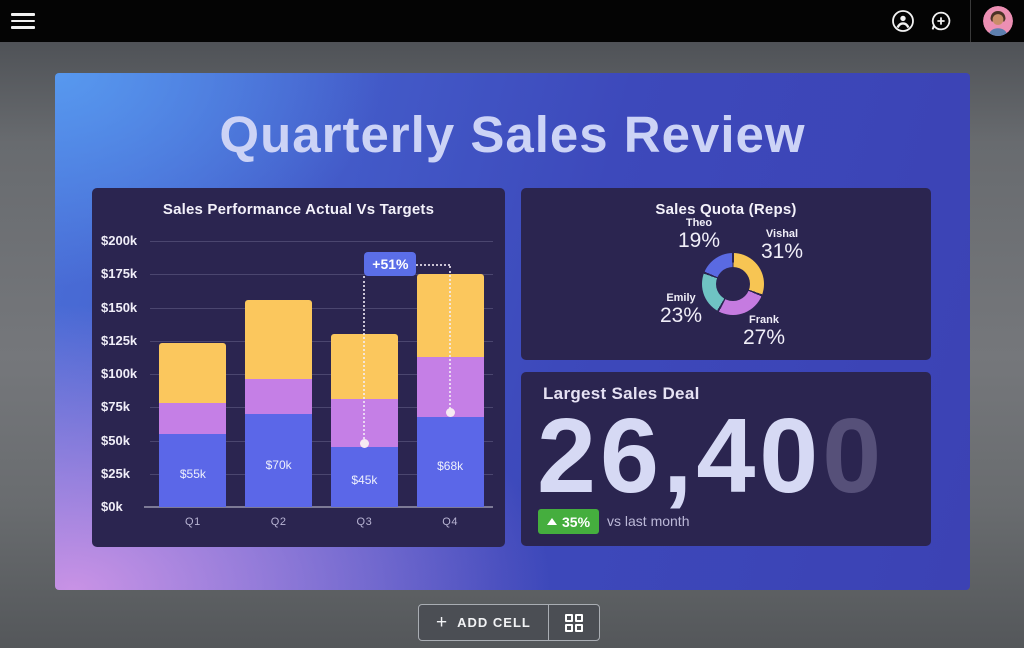  I want to click on donut-hole, so click(733, 284).